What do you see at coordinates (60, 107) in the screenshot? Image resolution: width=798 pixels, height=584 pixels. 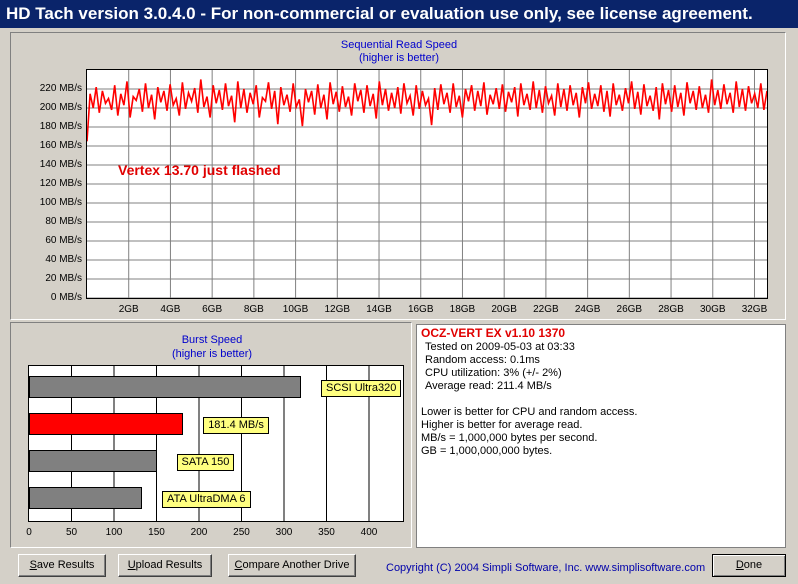 I see `y-tick-label: 200 MB/s` at bounding box center [60, 107].